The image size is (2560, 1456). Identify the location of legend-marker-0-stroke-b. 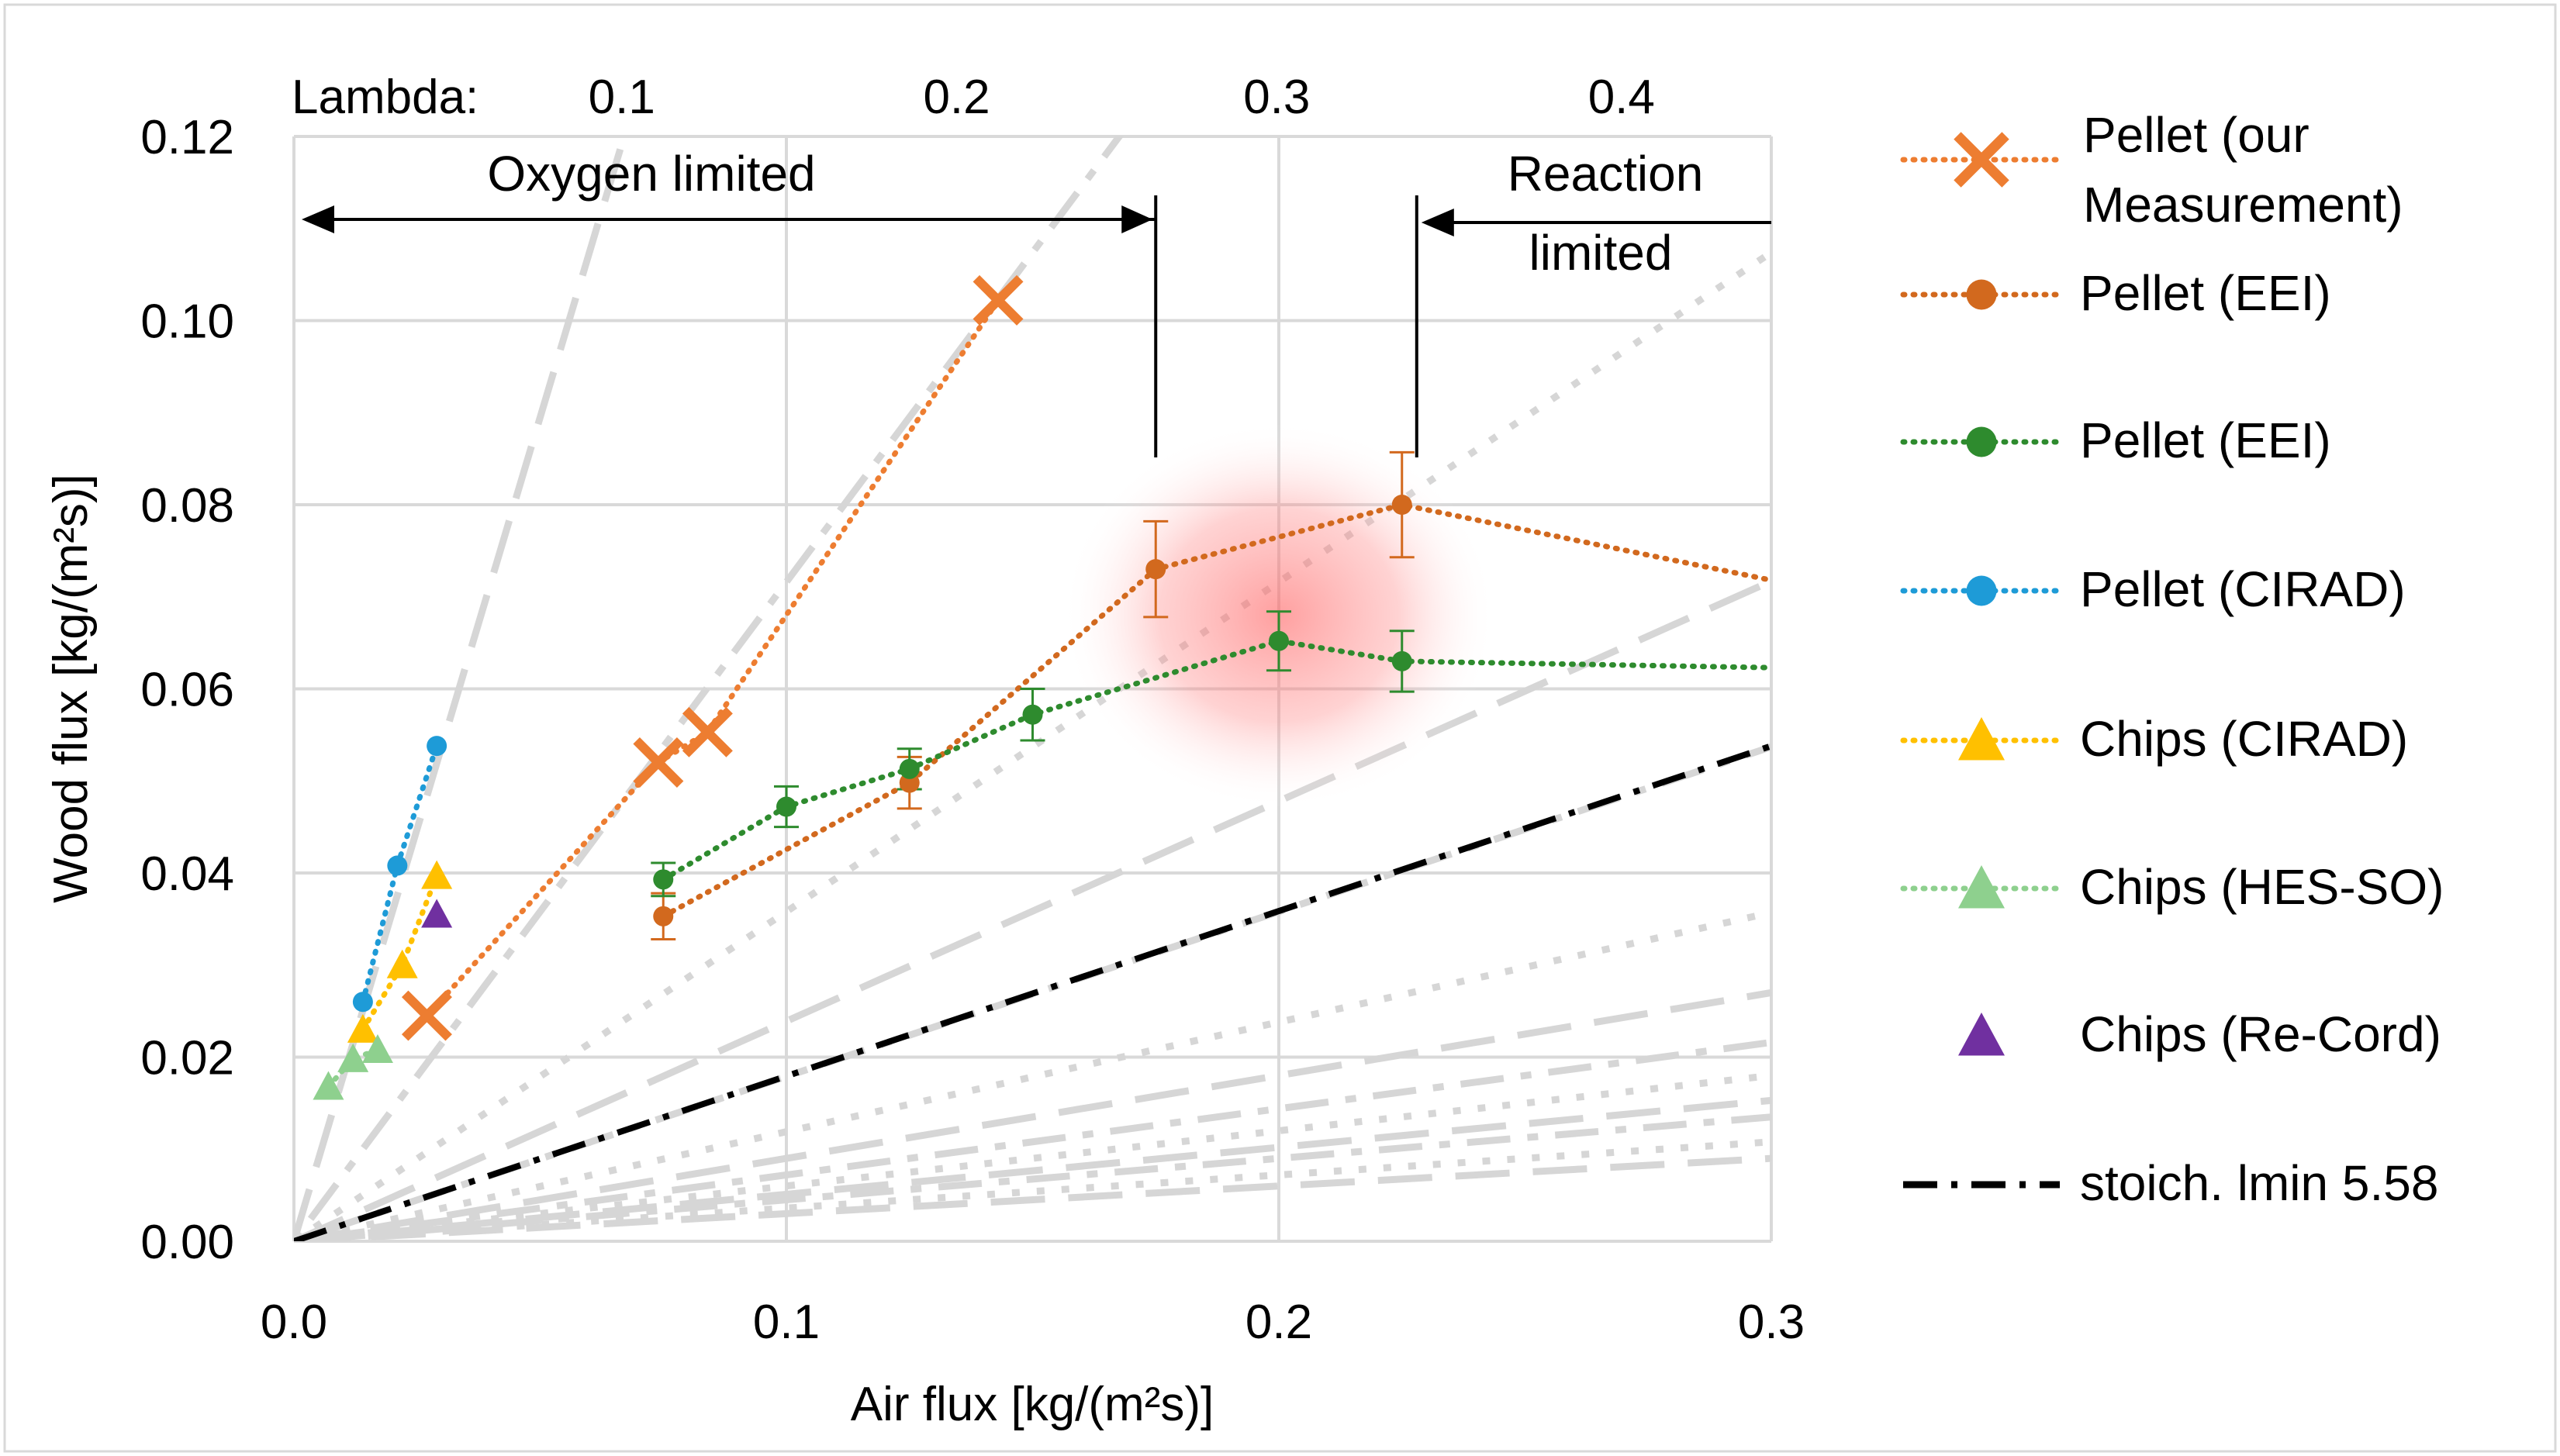
(1982, 160).